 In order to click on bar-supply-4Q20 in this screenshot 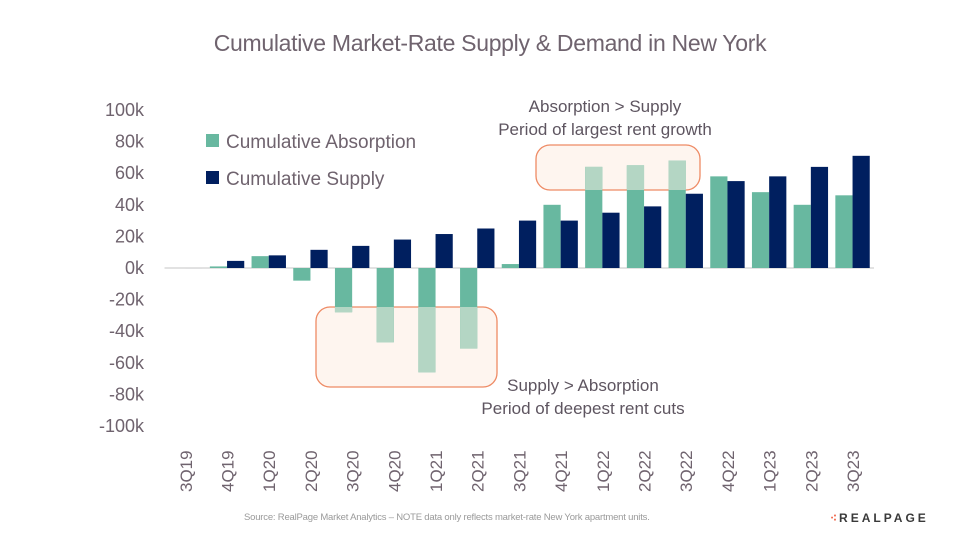, I will do `click(402, 253)`.